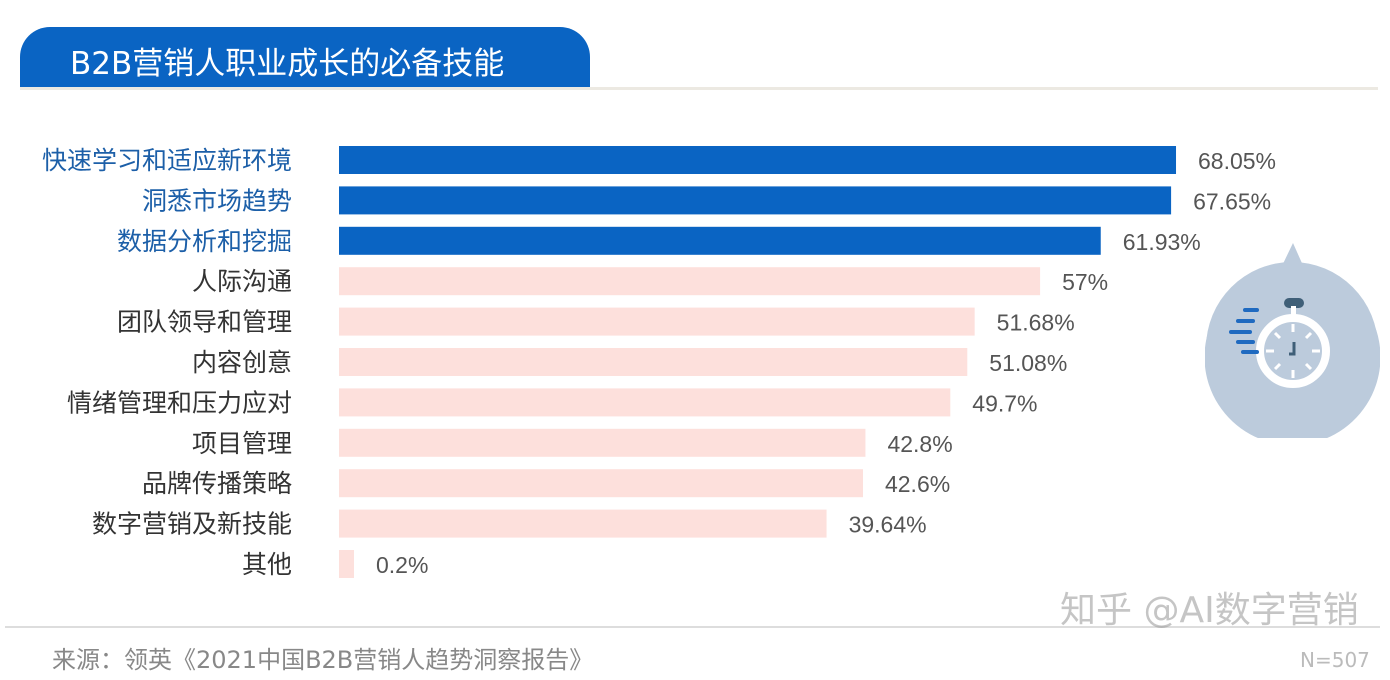 This screenshot has height=680, width=1390. Describe the element at coordinates (204, 241) in the screenshot. I see `category-label: 数据分析和挖掘` at that location.